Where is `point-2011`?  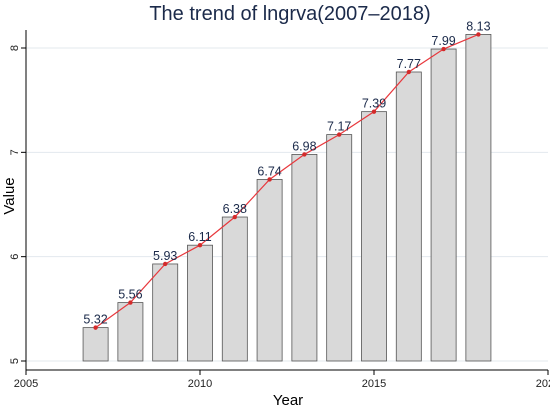 point-2011 is located at coordinates (234, 217).